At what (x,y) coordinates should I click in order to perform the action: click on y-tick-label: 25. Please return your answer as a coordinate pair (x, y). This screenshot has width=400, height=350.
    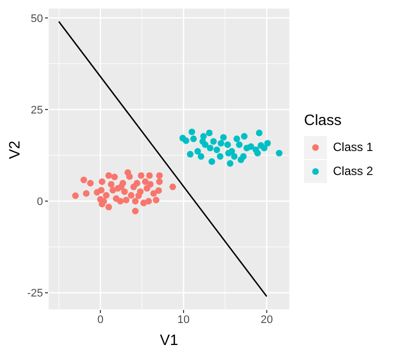
    Looking at the image, I should click on (36, 110).